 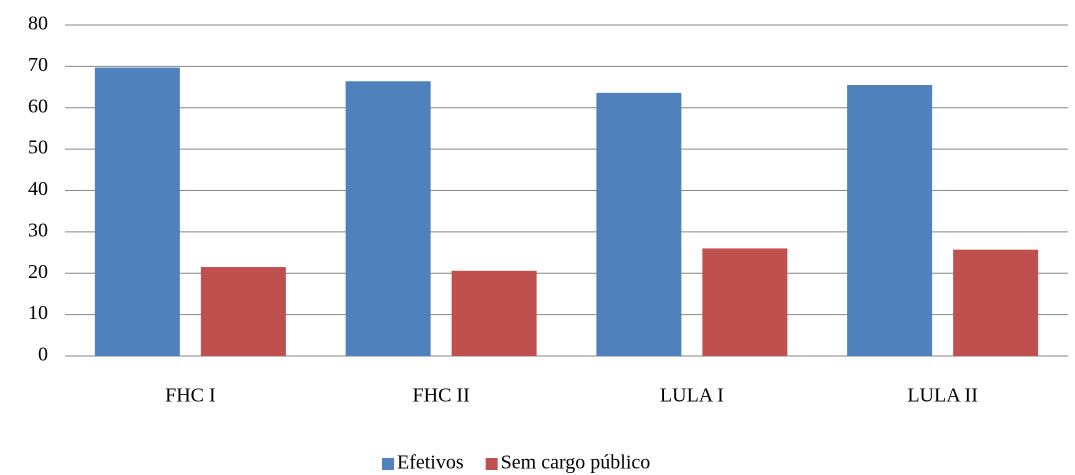 I want to click on x-tick-label: LULA I, so click(x=692, y=396).